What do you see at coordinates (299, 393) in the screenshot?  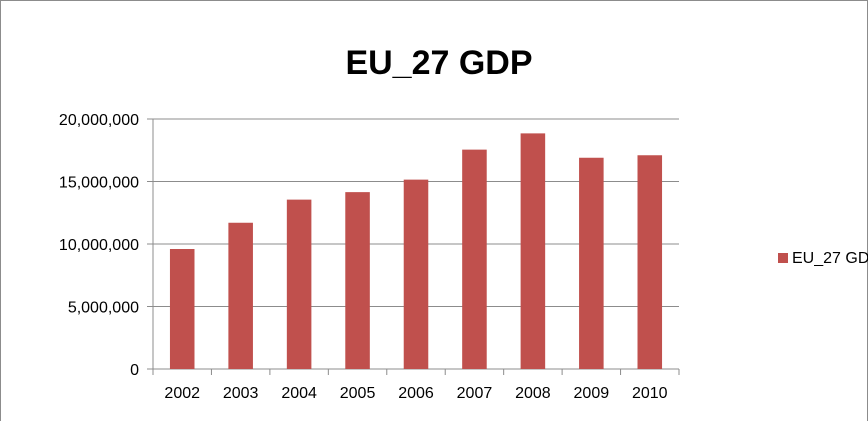 I see `x-axis-tick-label: 2004` at bounding box center [299, 393].